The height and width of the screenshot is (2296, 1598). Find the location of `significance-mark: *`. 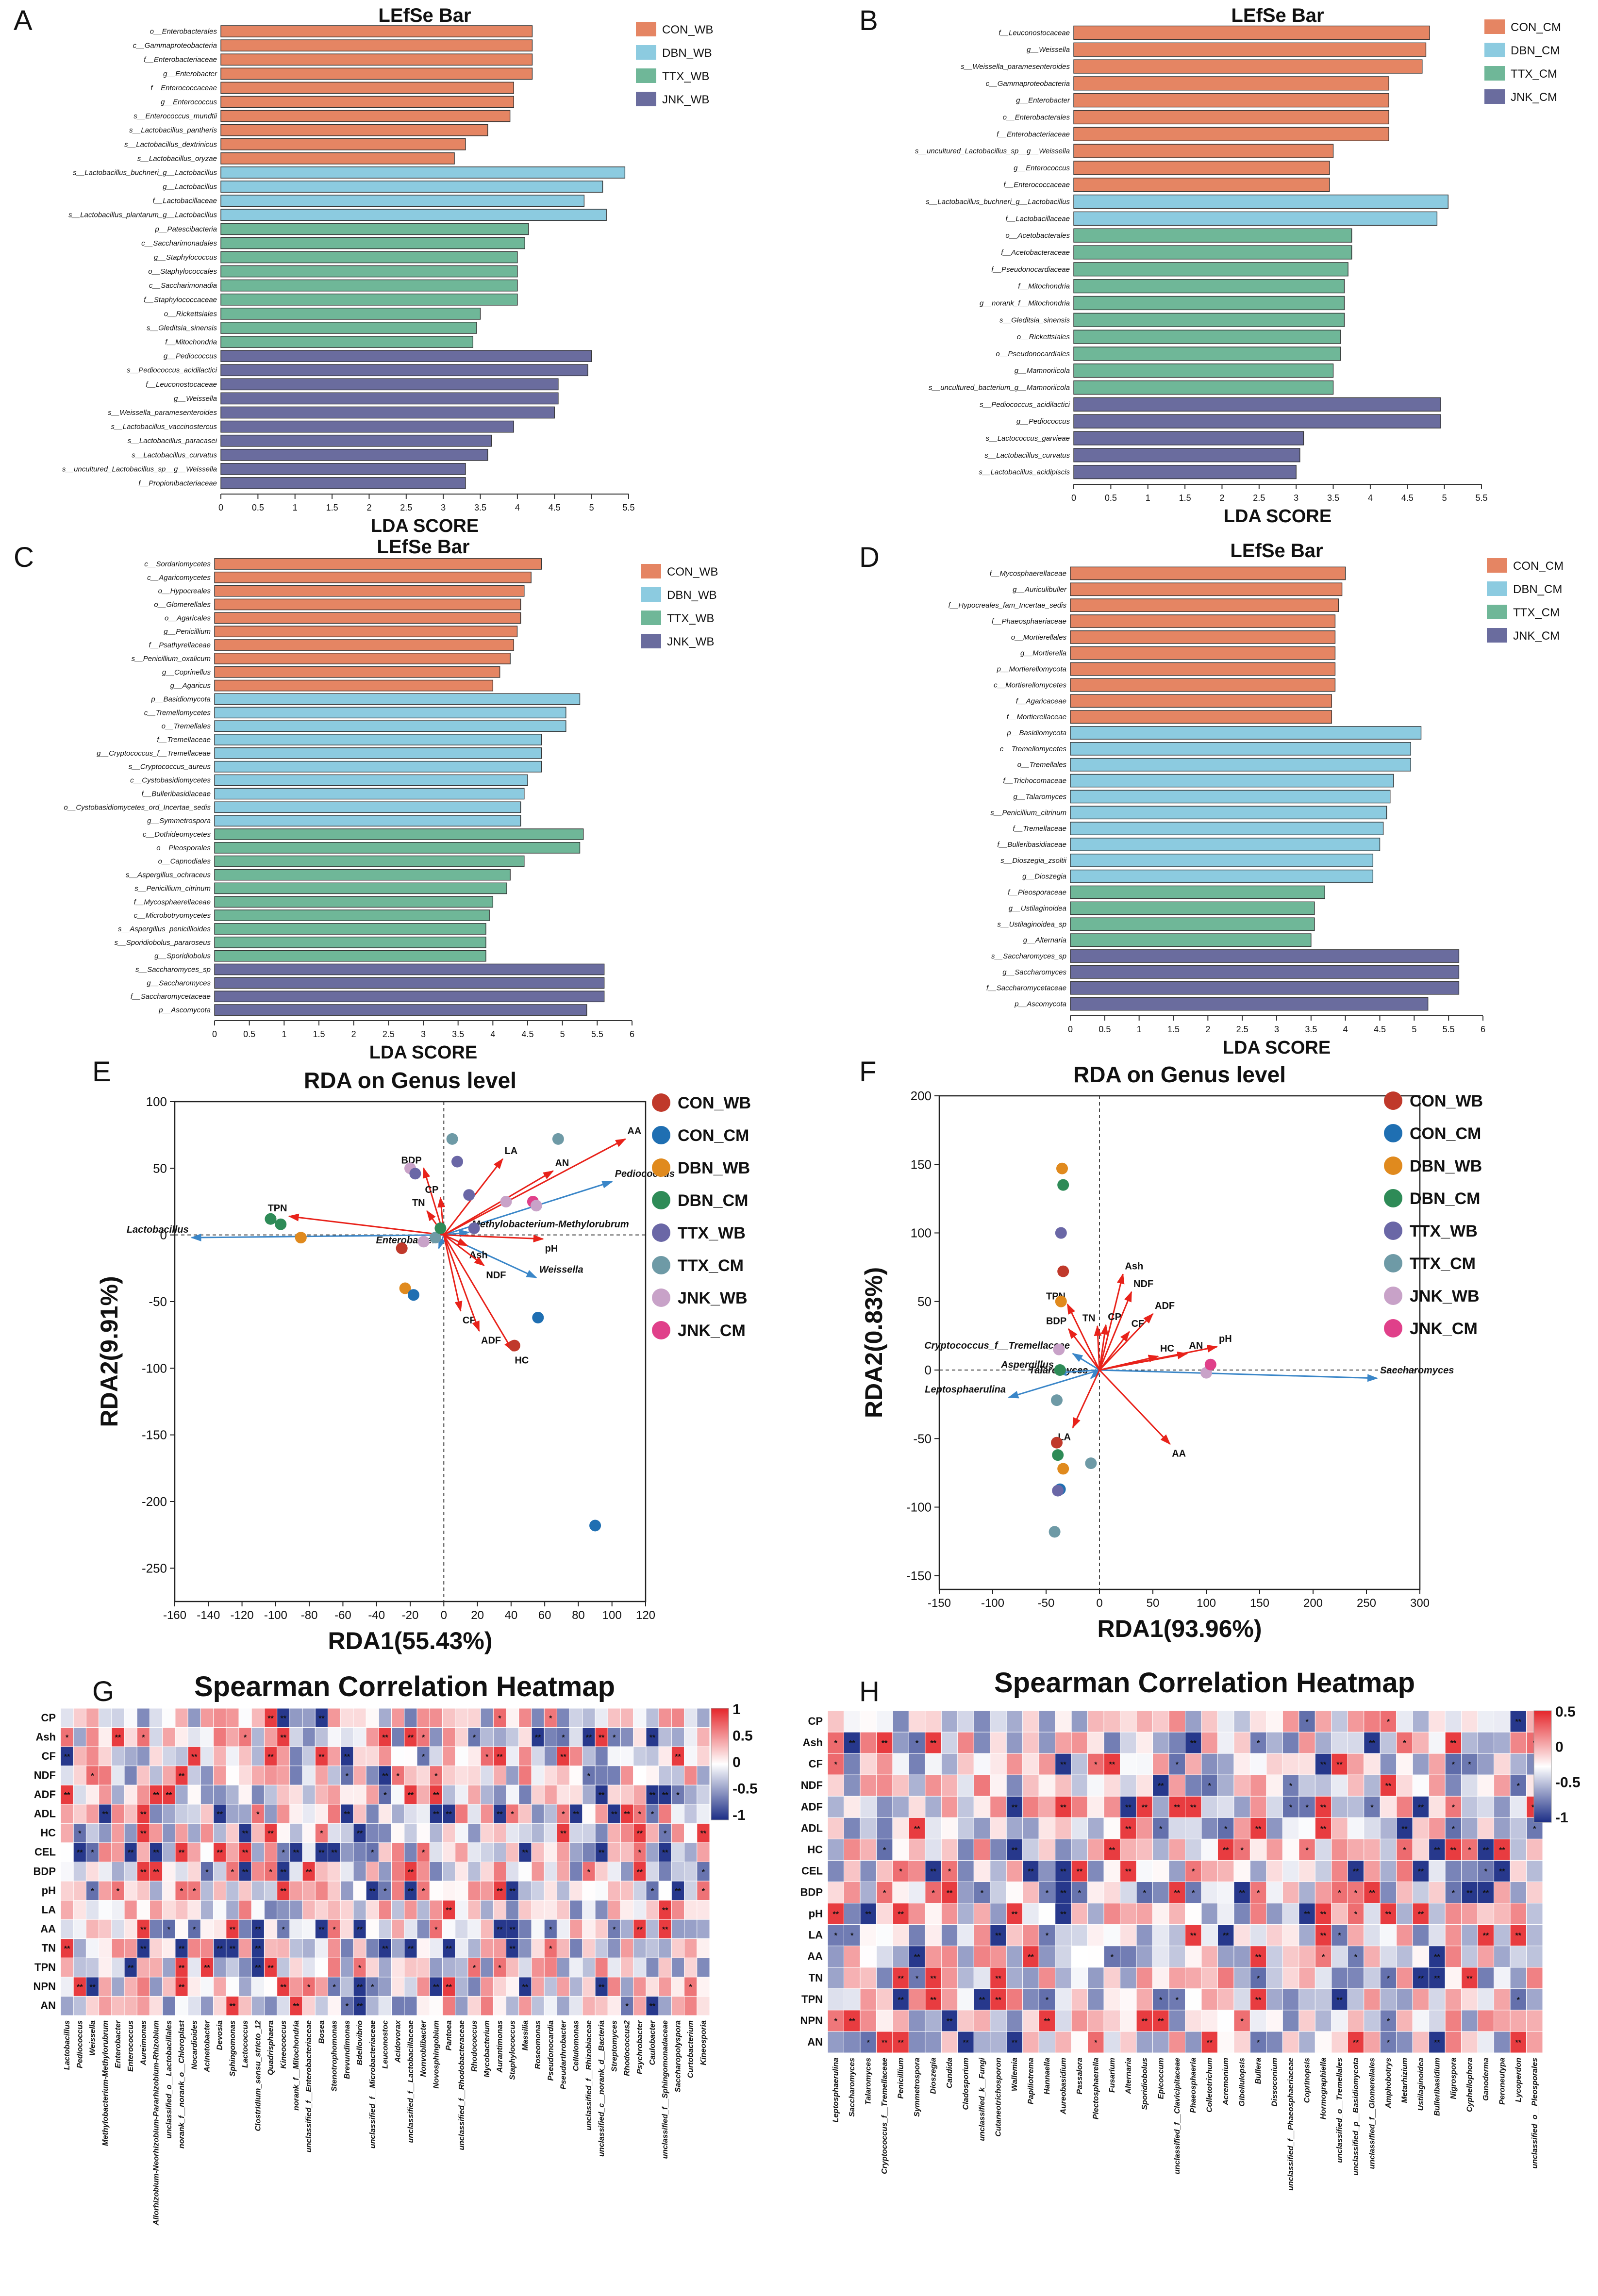

significance-mark: * is located at coordinates (92, 1853).